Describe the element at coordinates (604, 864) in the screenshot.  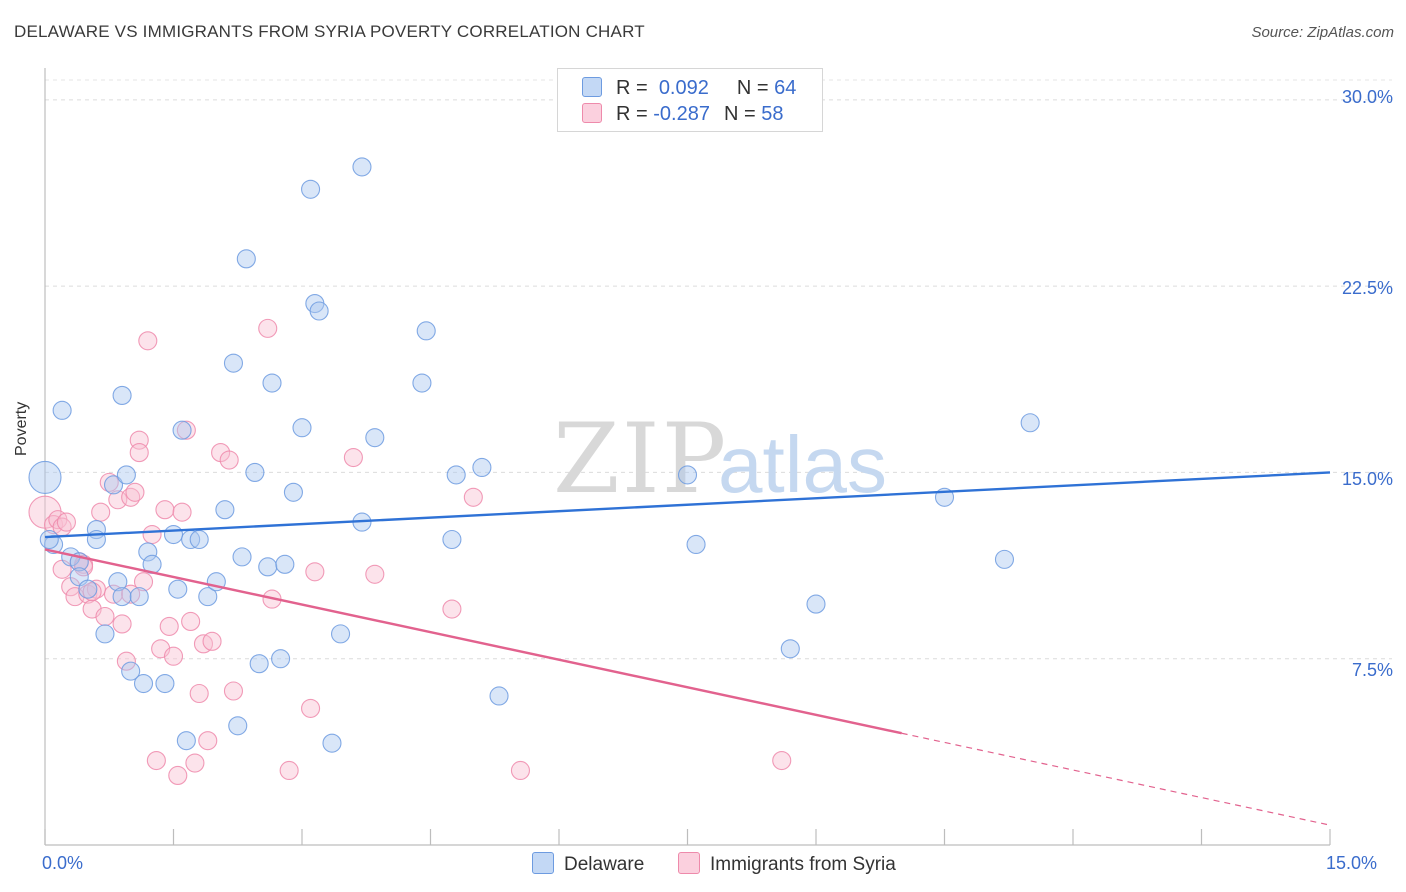
I see `delaware-legend-label: Delaware` at that location.